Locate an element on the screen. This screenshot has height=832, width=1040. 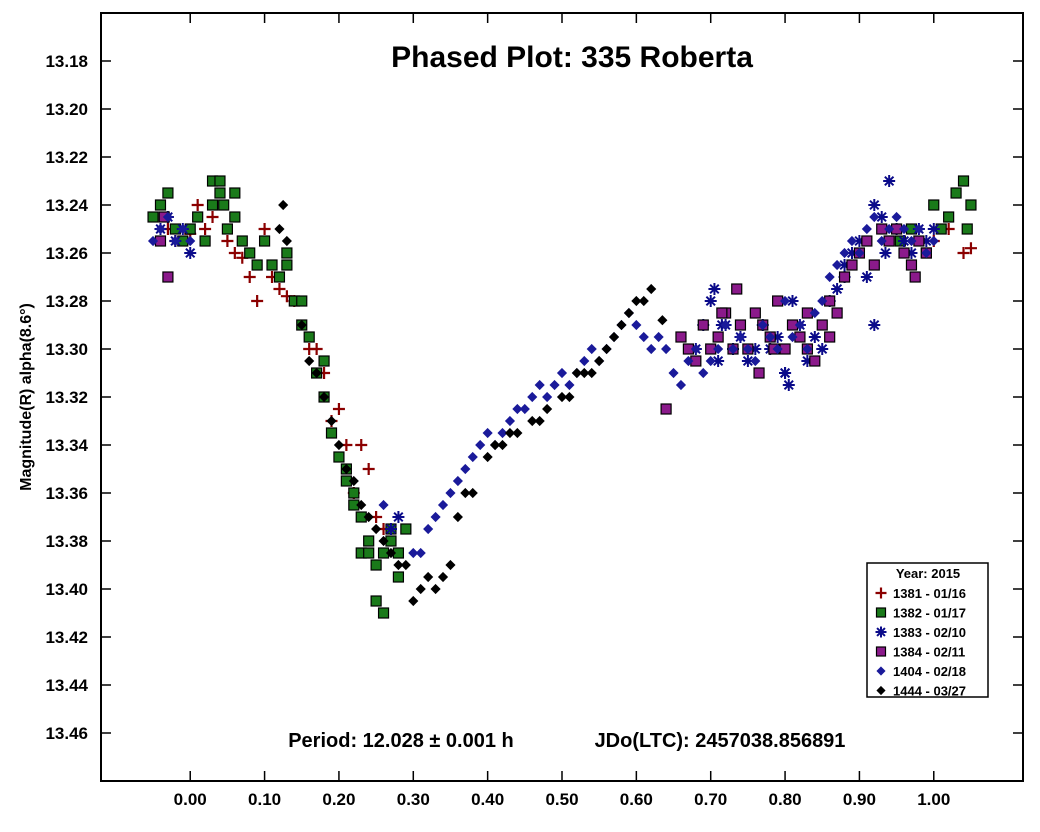
x-tick-label: 0.40 is located at coordinates (487, 799).